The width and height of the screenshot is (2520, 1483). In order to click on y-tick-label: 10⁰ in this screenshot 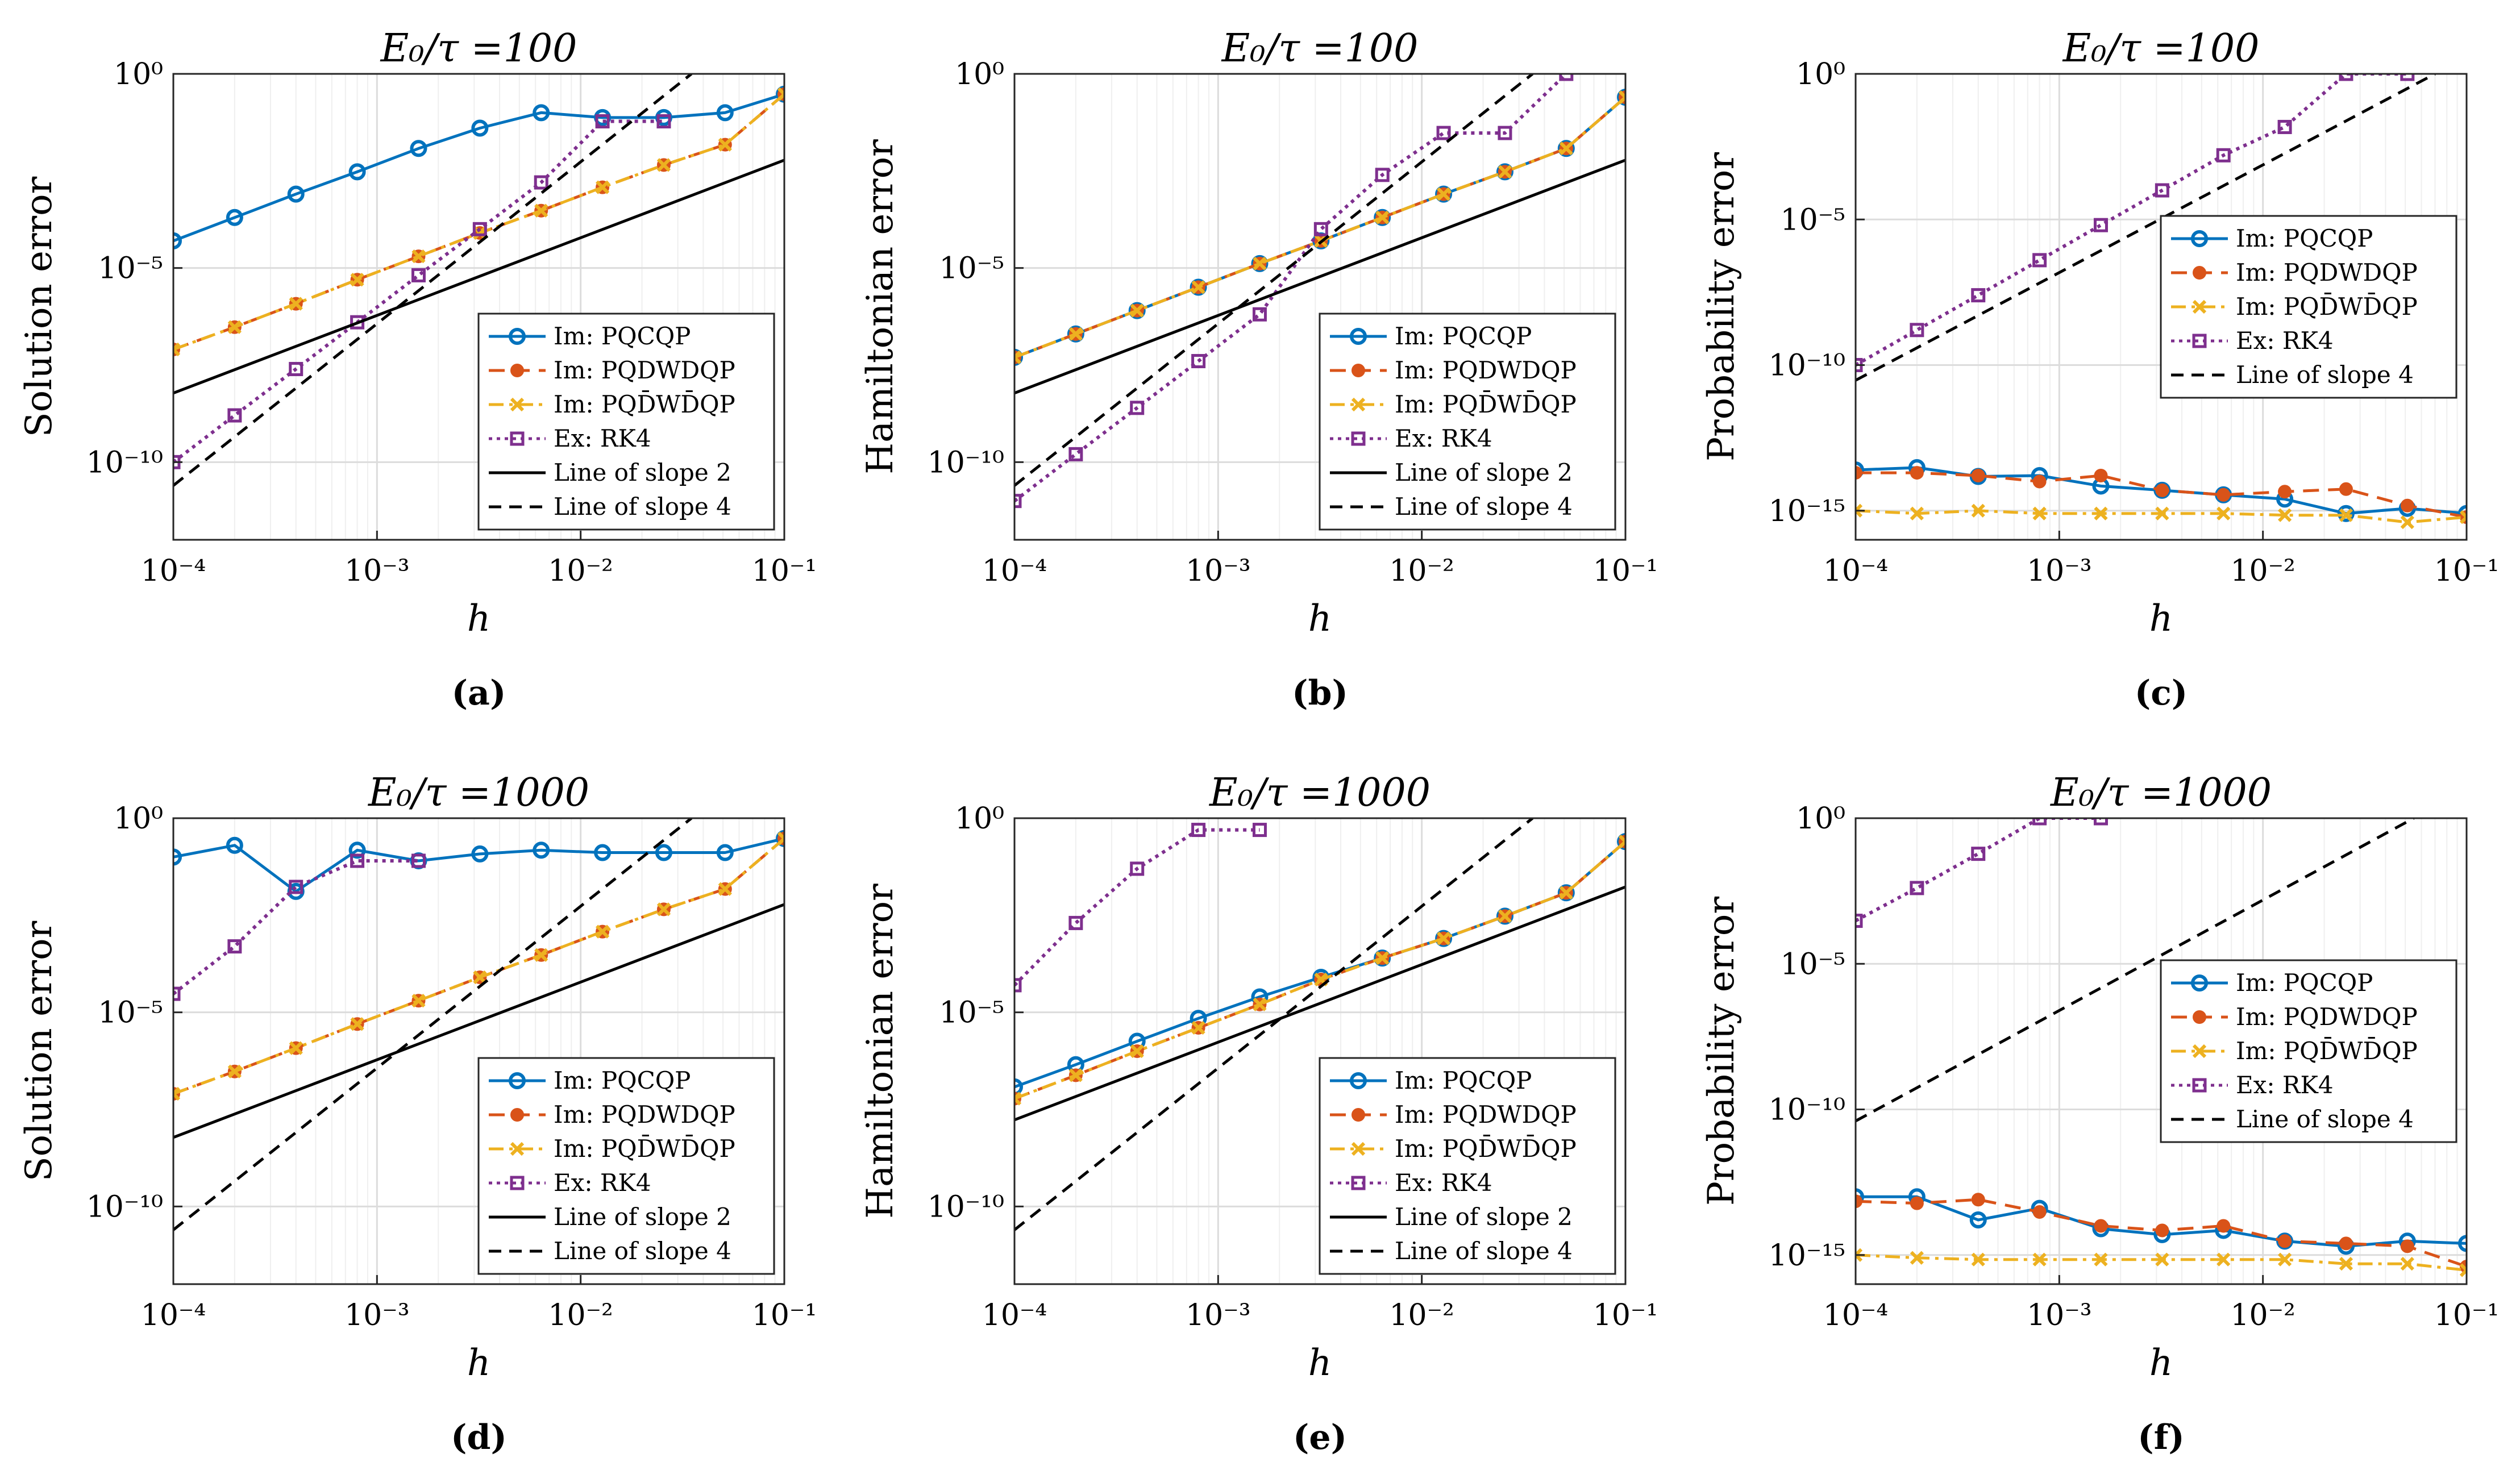, I will do `click(979, 74)`.